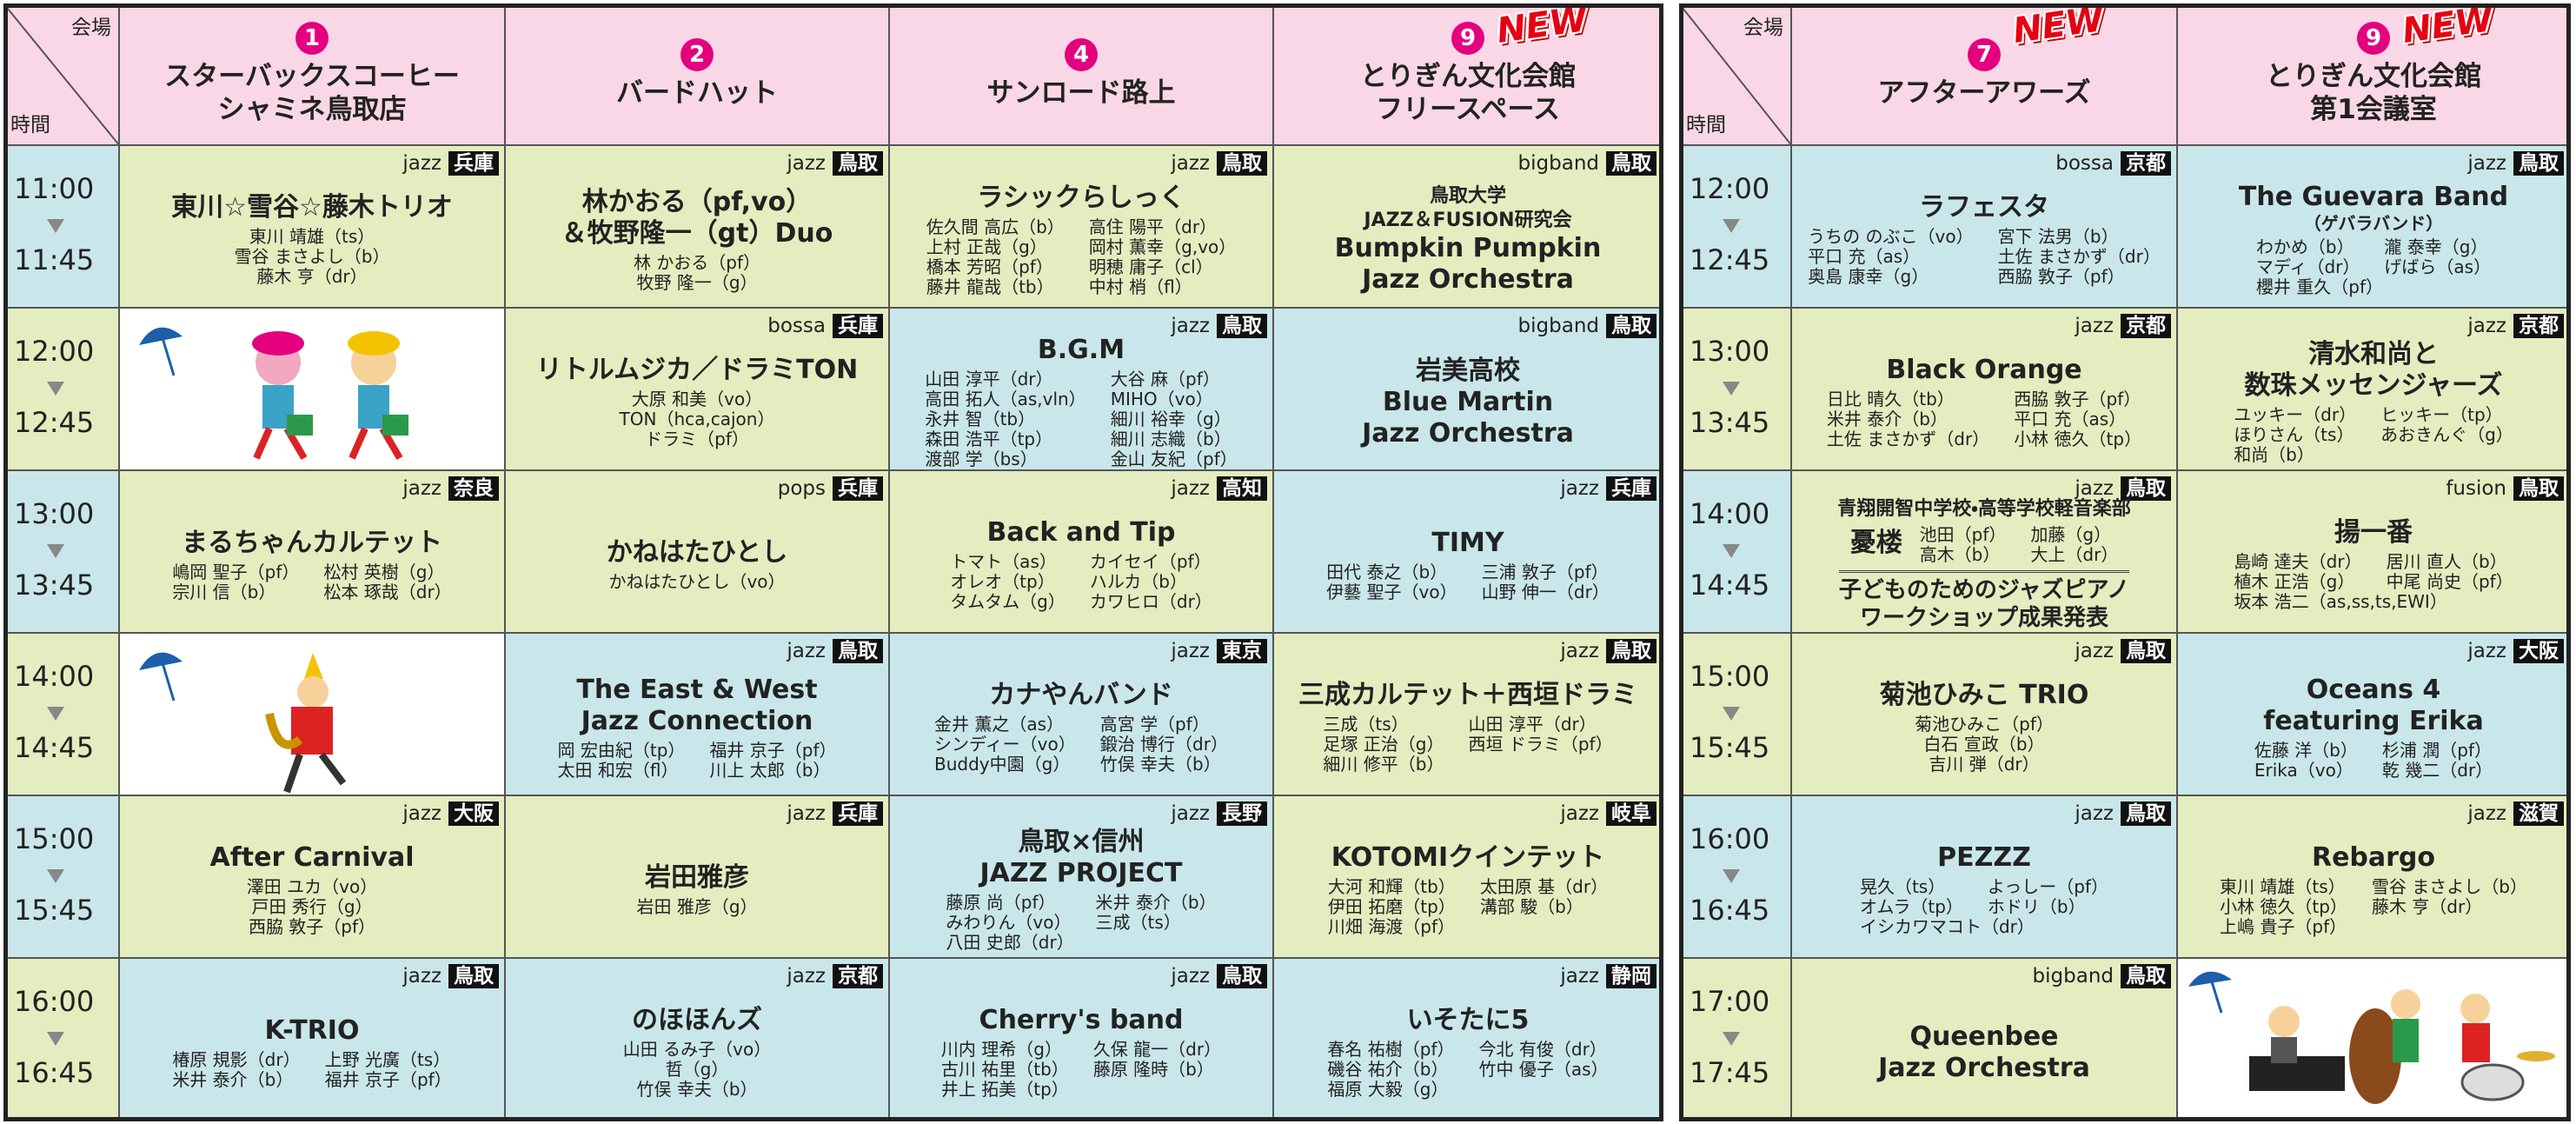  Describe the element at coordinates (2294, 581) in the screenshot. I see `member: 植木 正浩（g）` at that location.